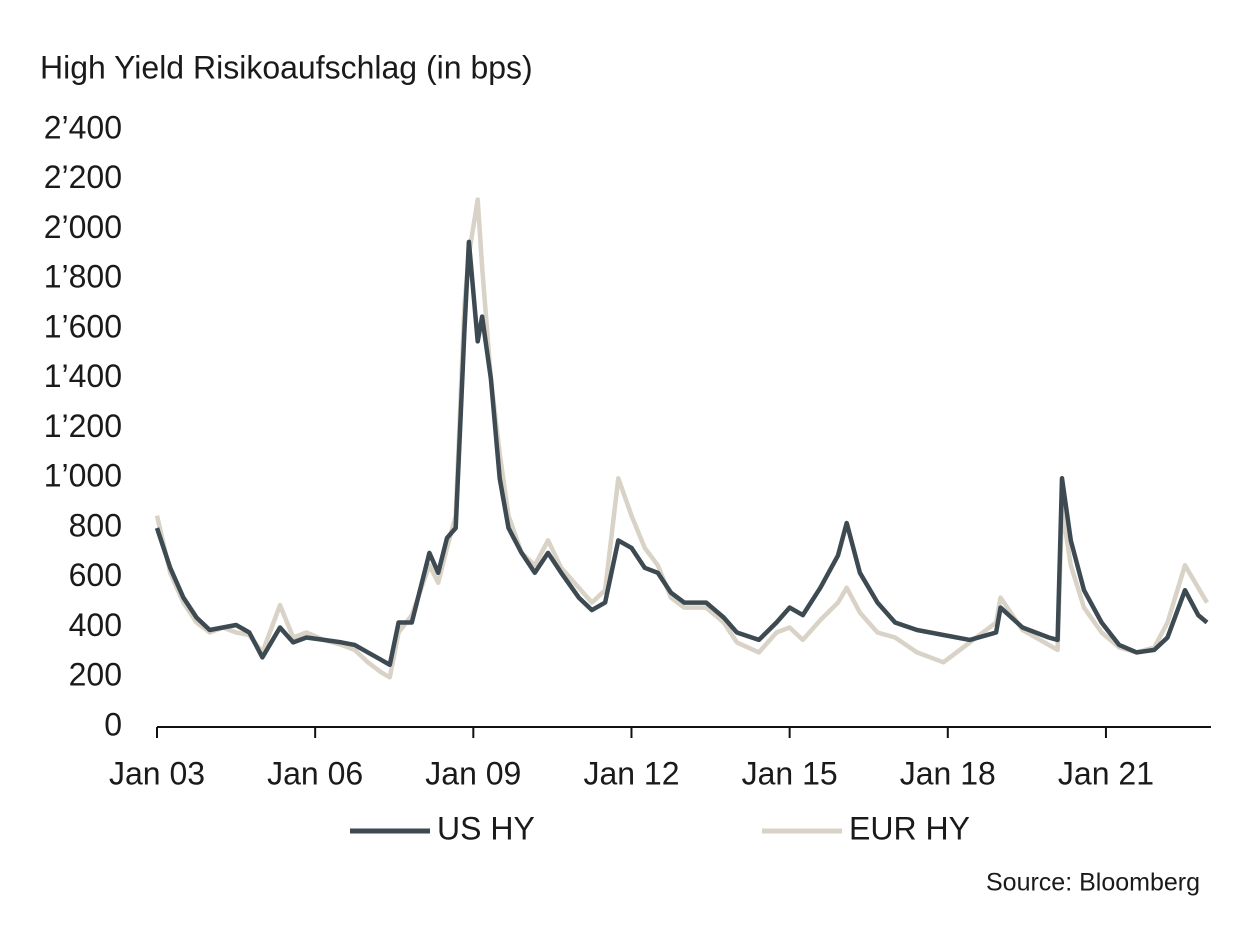 The height and width of the screenshot is (949, 1249). What do you see at coordinates (631, 773) in the screenshot?
I see `x-tick-label: Jan 12` at bounding box center [631, 773].